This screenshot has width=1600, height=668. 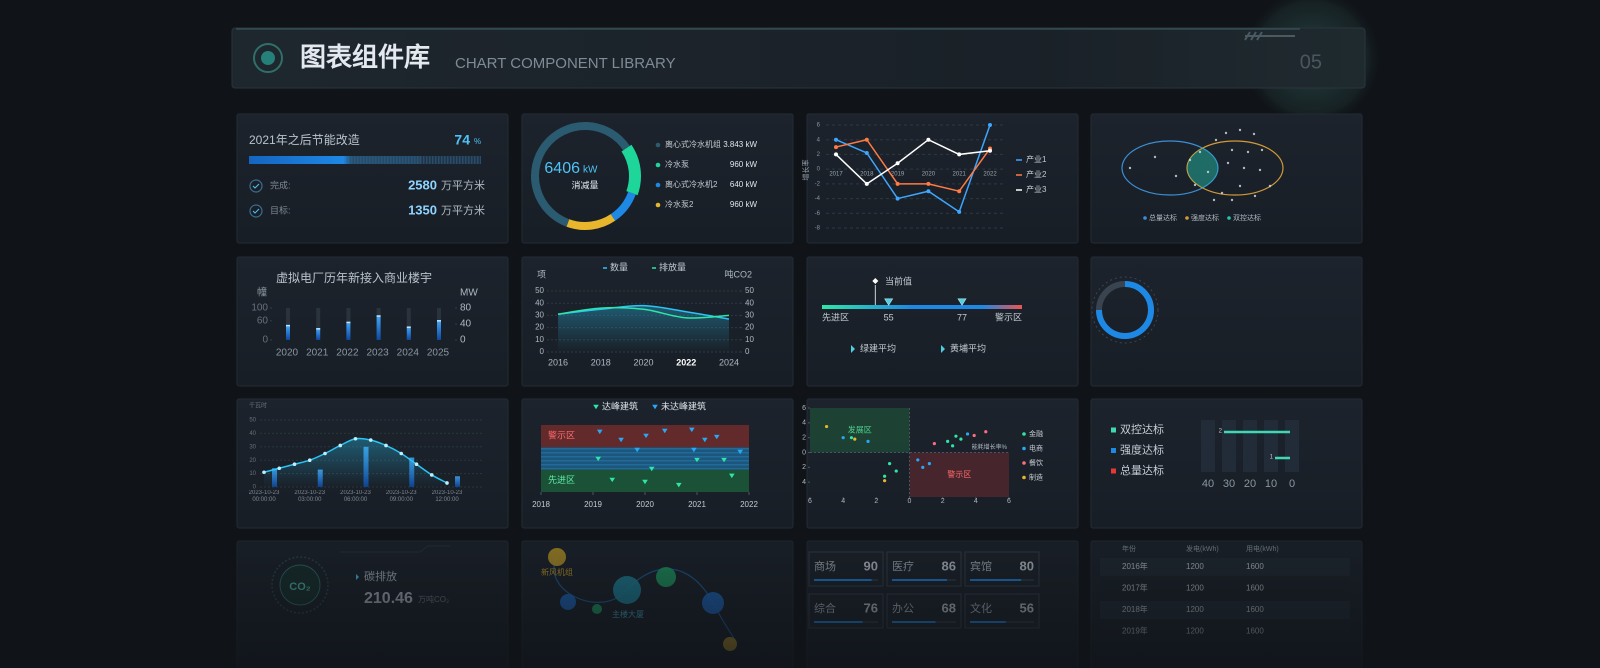 What do you see at coordinates (265, 340) in the screenshot?
I see `y-tick-label: 0` at bounding box center [265, 340].